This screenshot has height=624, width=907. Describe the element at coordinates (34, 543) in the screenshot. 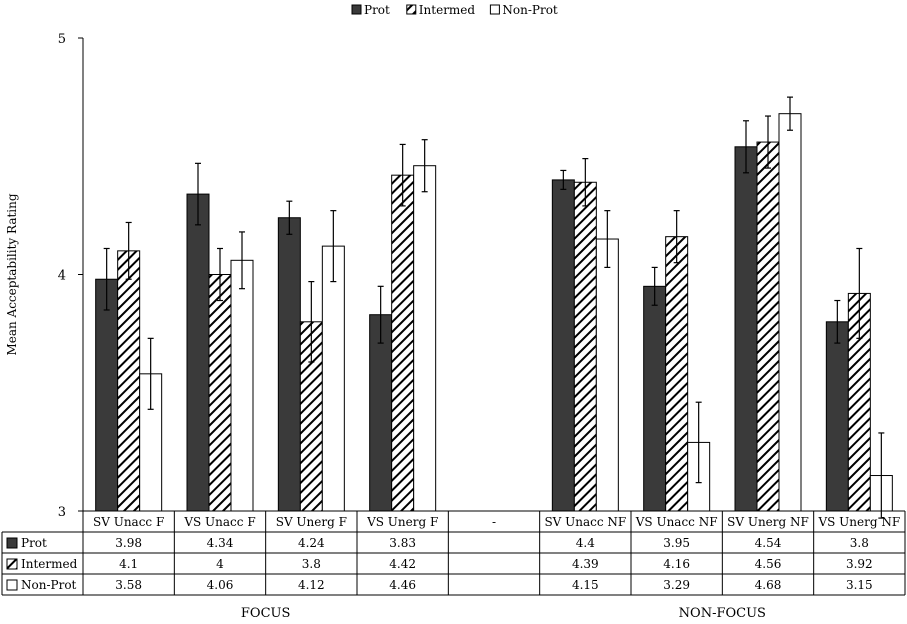

I see `table-series-label: Prot` at that location.